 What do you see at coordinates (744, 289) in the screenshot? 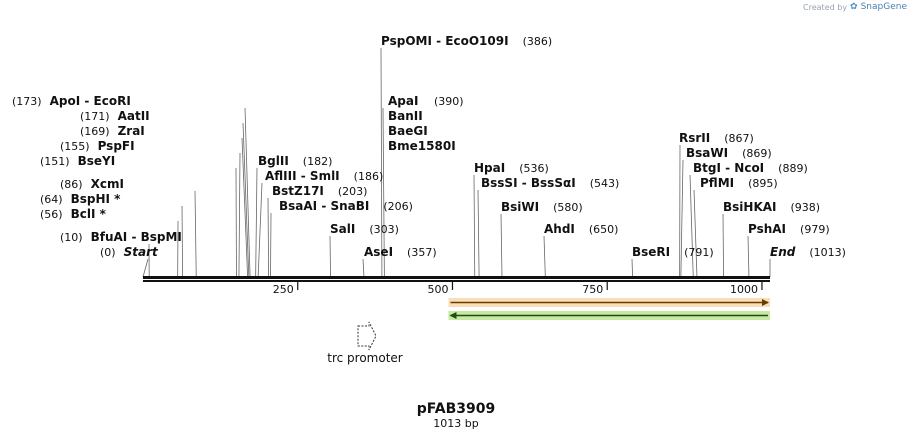
I see `ruler-tick-label: 1000` at bounding box center [744, 289].